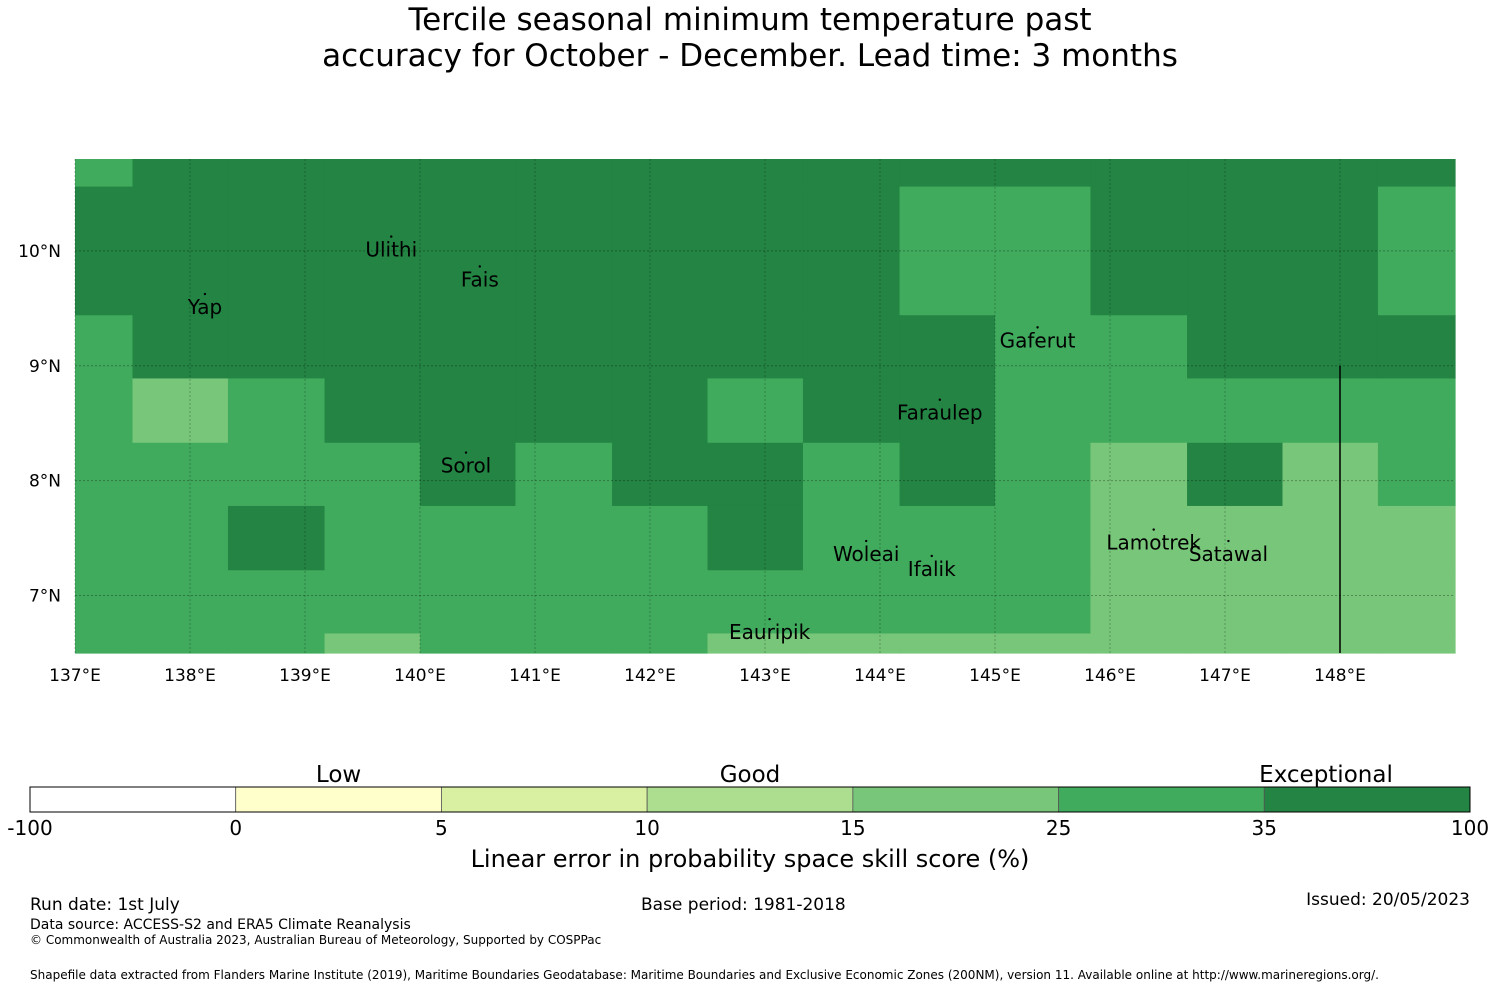 Image resolution: width=1500 pixels, height=990 pixels. I want to click on colorbar-category-label: Good, so click(750, 775).